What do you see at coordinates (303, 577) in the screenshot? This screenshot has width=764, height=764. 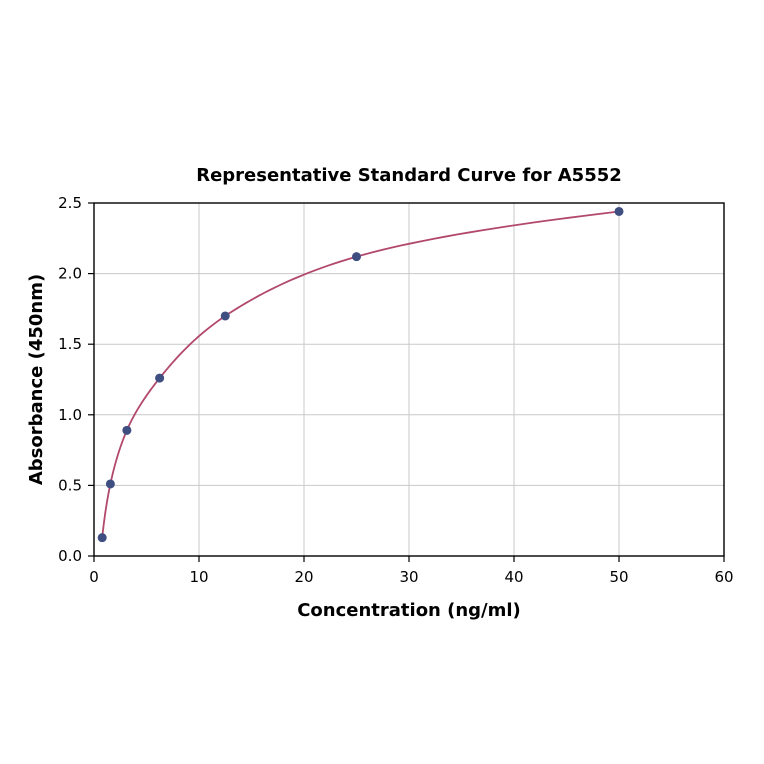 I see `x-tick-label: 20` at bounding box center [303, 577].